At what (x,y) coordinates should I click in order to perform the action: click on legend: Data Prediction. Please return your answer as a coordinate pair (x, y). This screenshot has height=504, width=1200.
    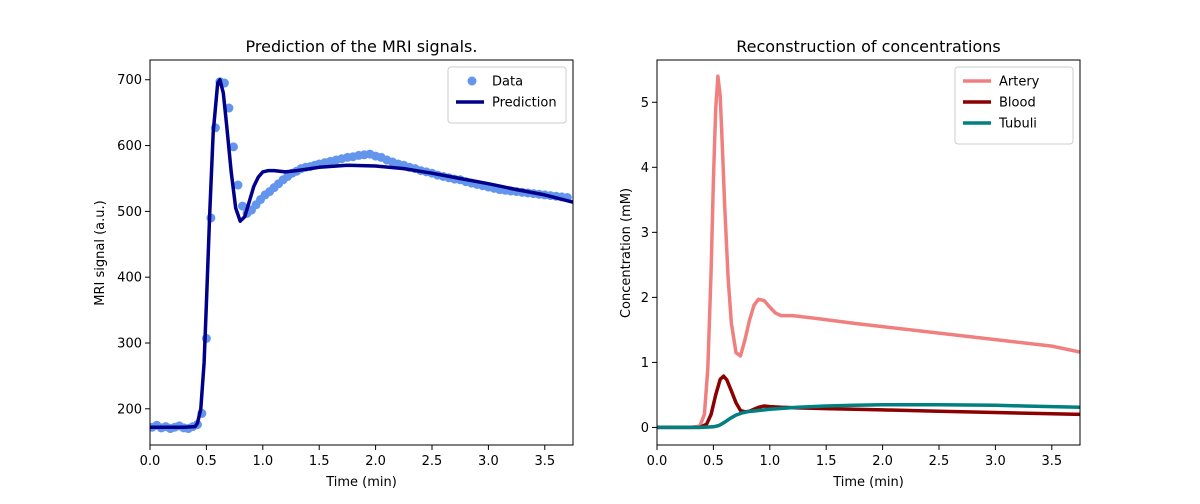
    Looking at the image, I should click on (507, 95).